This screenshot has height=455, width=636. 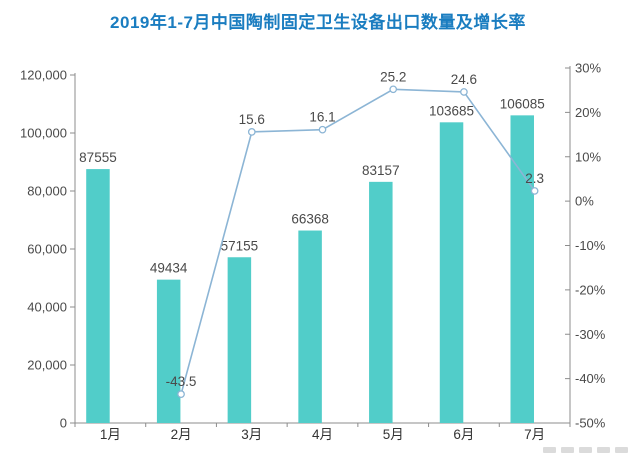 What do you see at coordinates (534, 434) in the screenshot?
I see `x-axis-label: 7月` at bounding box center [534, 434].